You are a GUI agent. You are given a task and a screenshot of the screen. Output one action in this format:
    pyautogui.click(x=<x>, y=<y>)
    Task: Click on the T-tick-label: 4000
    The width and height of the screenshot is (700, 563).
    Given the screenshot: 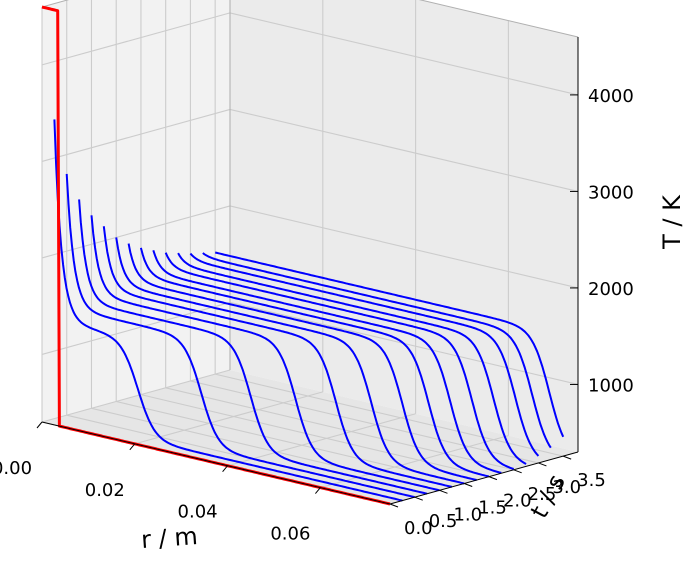 What is the action you would take?
    pyautogui.click(x=611, y=96)
    